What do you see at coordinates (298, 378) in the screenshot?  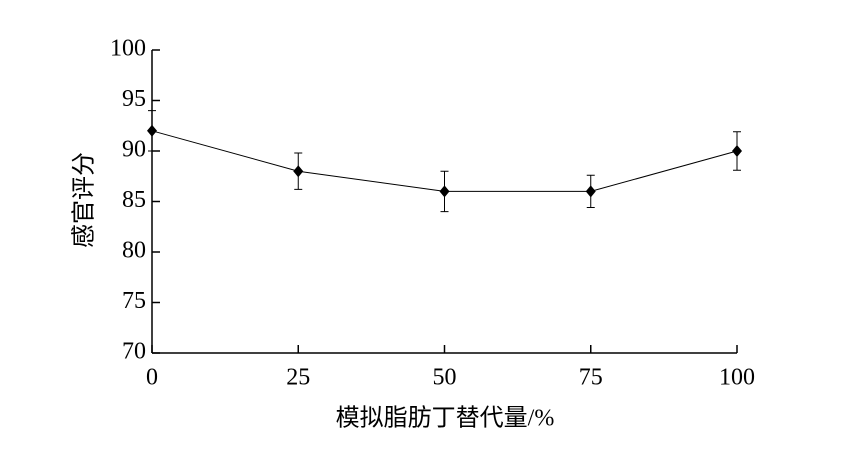 I see `x-tick-label: 25` at bounding box center [298, 378].